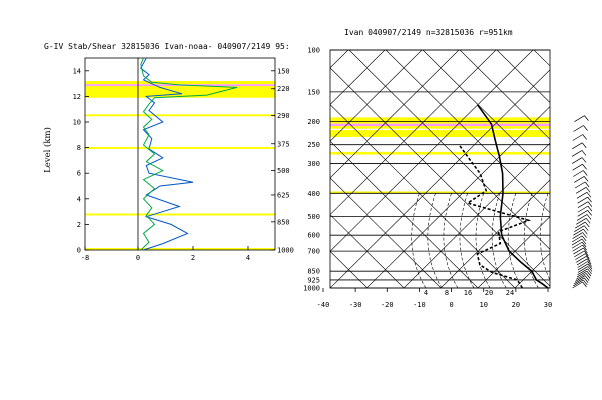 This screenshot has width=602, height=400. I want to click on stab-shear-series, so click(189, 154).